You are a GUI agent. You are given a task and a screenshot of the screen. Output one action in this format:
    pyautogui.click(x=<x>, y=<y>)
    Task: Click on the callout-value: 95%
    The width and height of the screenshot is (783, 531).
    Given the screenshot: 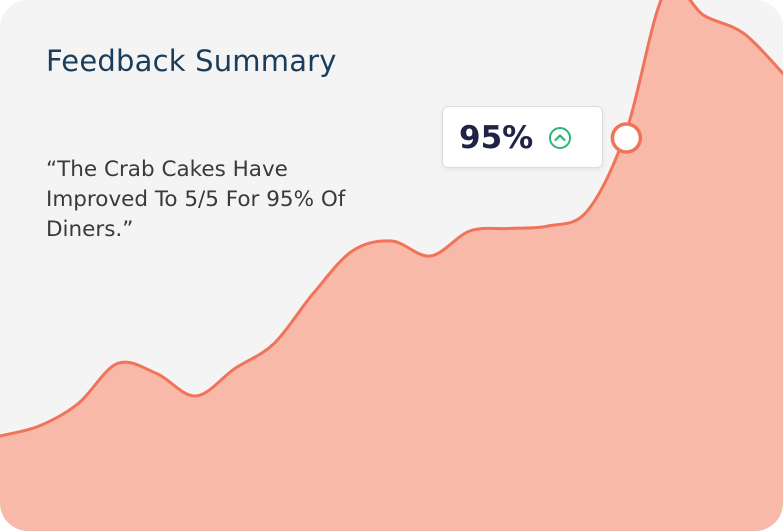 What is the action you would take?
    pyautogui.click(x=496, y=138)
    